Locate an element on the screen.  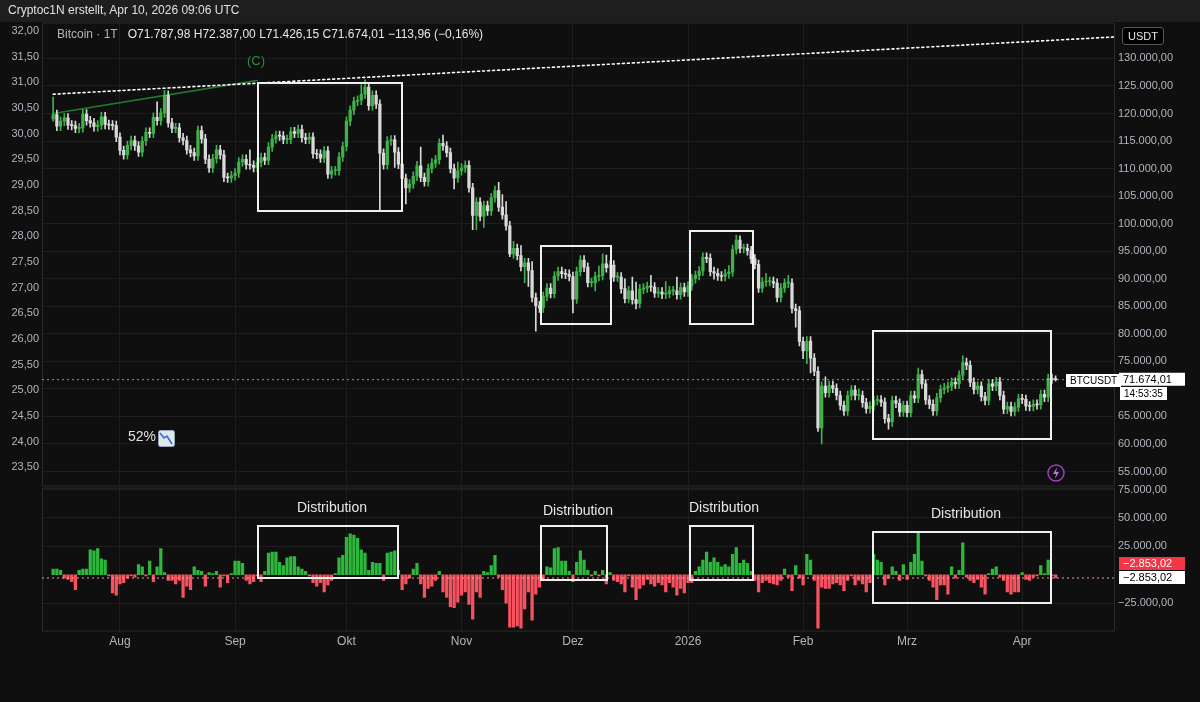
y2-tick-label: 27,50 is located at coordinates (25, 260).